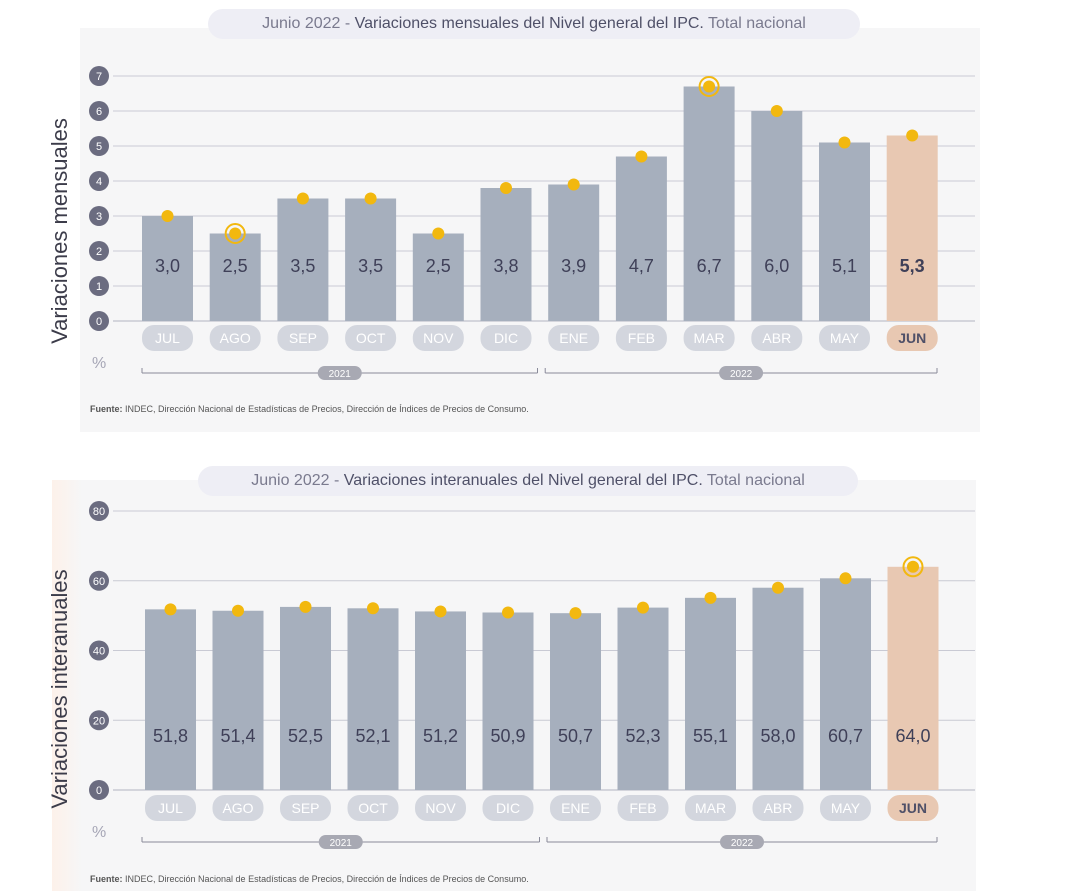  Describe the element at coordinates (754, 23) in the screenshot. I see `monthly-title-suffix: Total nacional` at that location.